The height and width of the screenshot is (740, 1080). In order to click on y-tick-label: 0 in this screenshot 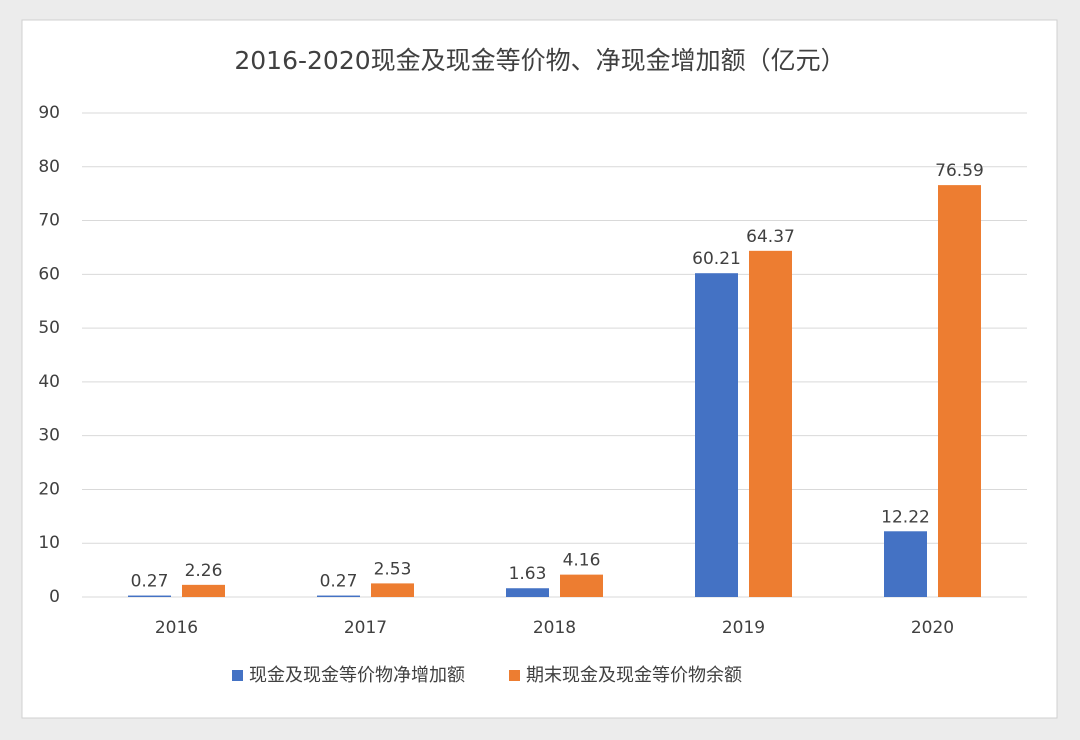, I will do `click(54, 597)`.